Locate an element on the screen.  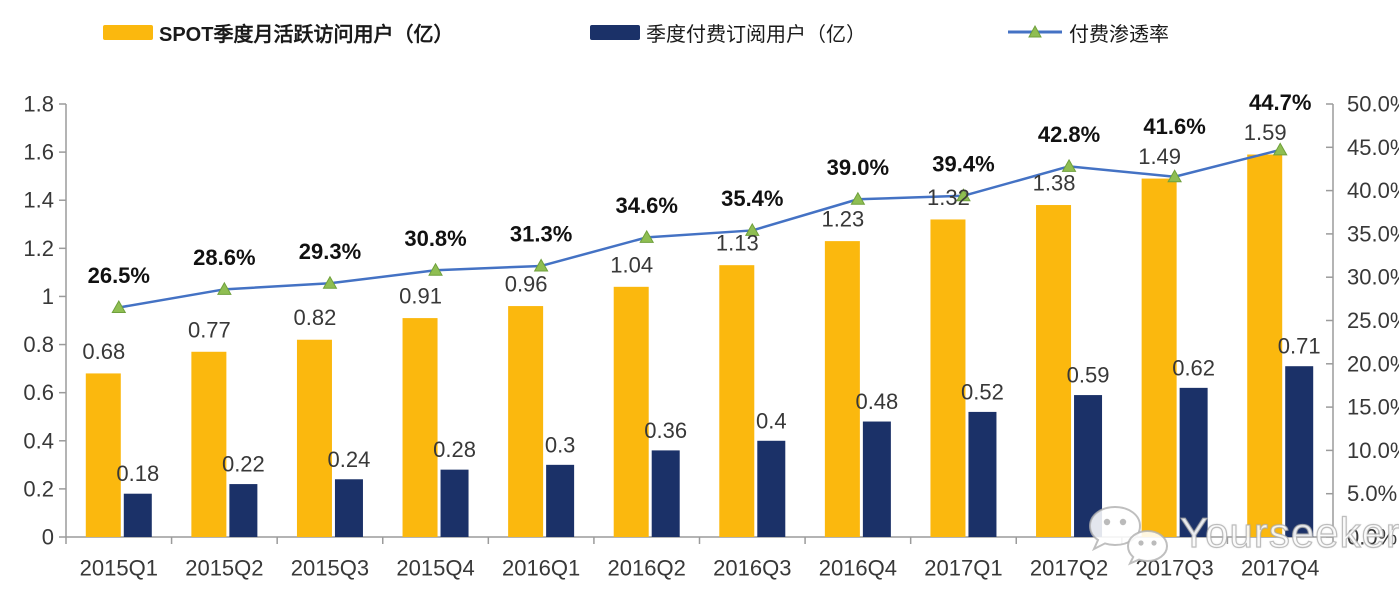
y-axis-right-tick-label: 45.0% is located at coordinates (1373, 147).